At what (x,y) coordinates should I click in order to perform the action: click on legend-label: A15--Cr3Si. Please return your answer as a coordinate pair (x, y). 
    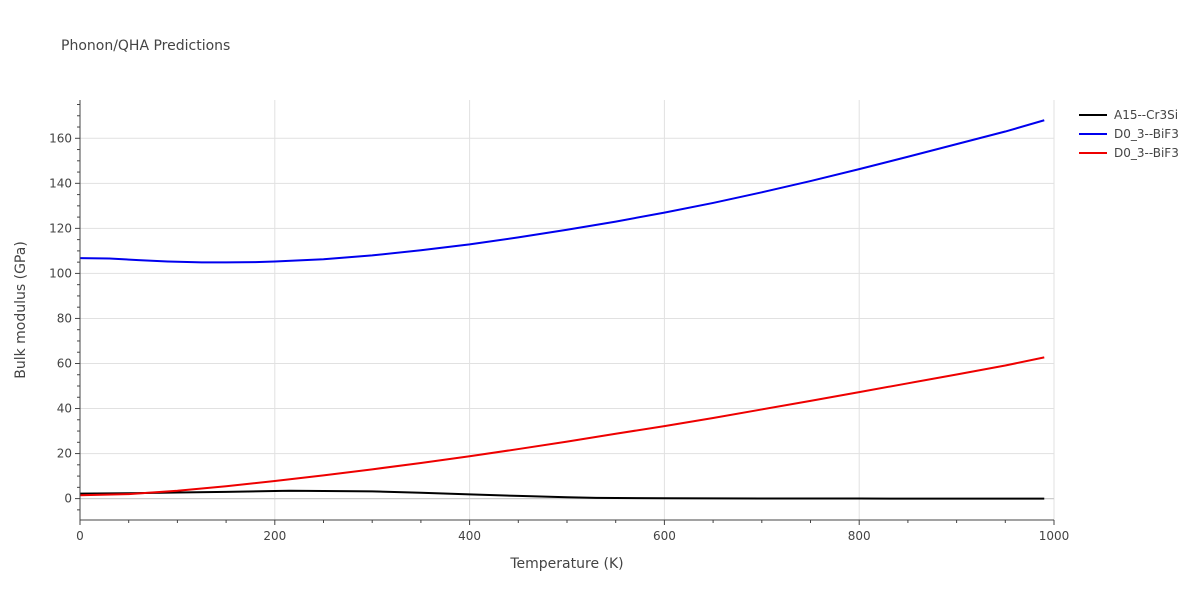
    Looking at the image, I should click on (1146, 115).